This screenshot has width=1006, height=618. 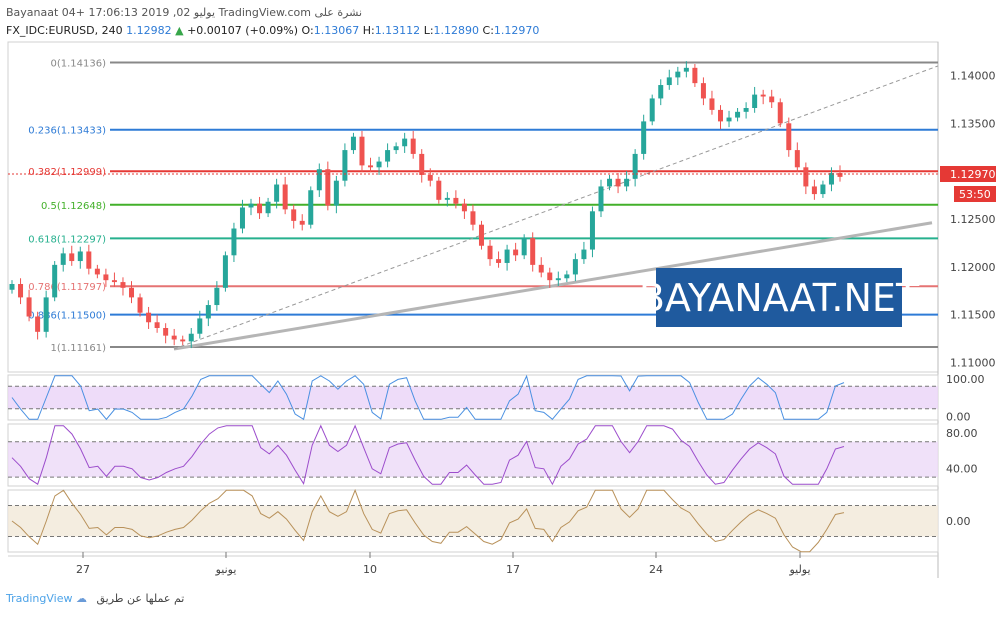 What do you see at coordinates (179, 30) in the screenshot?
I see `up-arrow-icon: ▲` at bounding box center [179, 30].